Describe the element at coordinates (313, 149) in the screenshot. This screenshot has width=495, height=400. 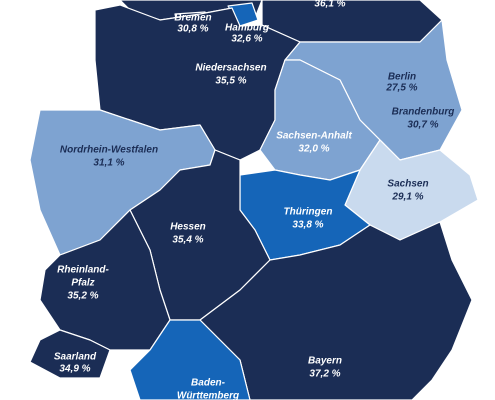
I see `region-value: 32,0 %` at that location.